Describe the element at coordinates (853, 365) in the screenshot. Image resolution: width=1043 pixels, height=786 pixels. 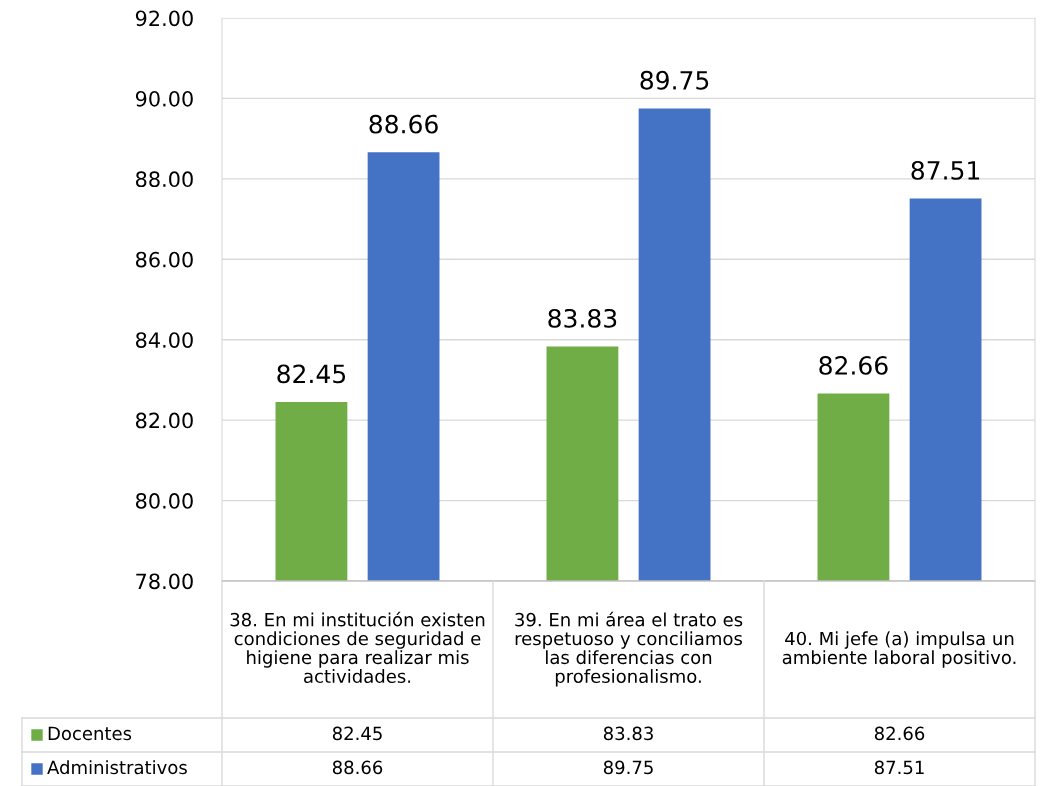
I see `data-label: 82.66` at that location.